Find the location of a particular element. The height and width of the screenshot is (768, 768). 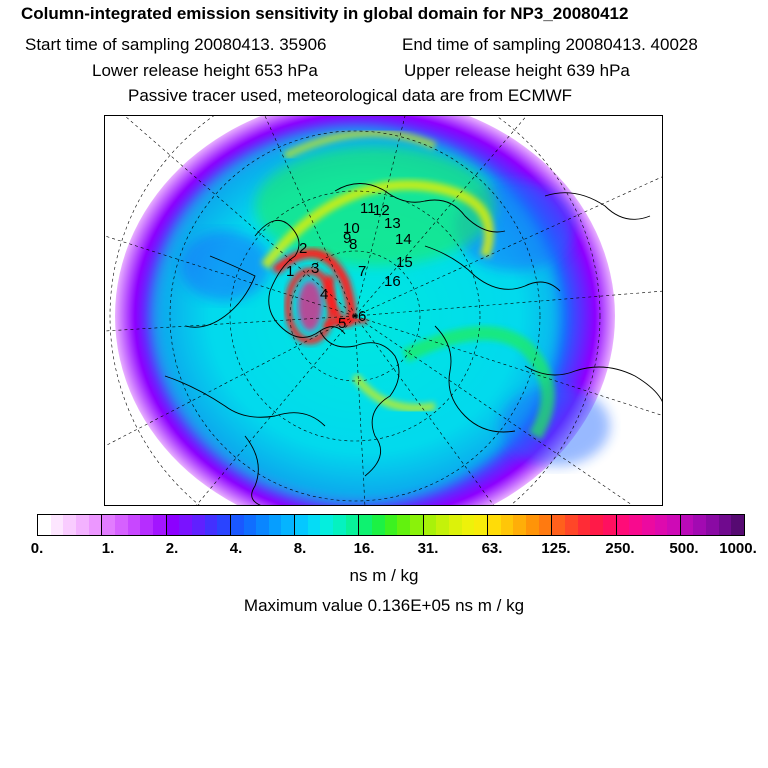

trajectory-label: 8 is located at coordinates (353, 244).